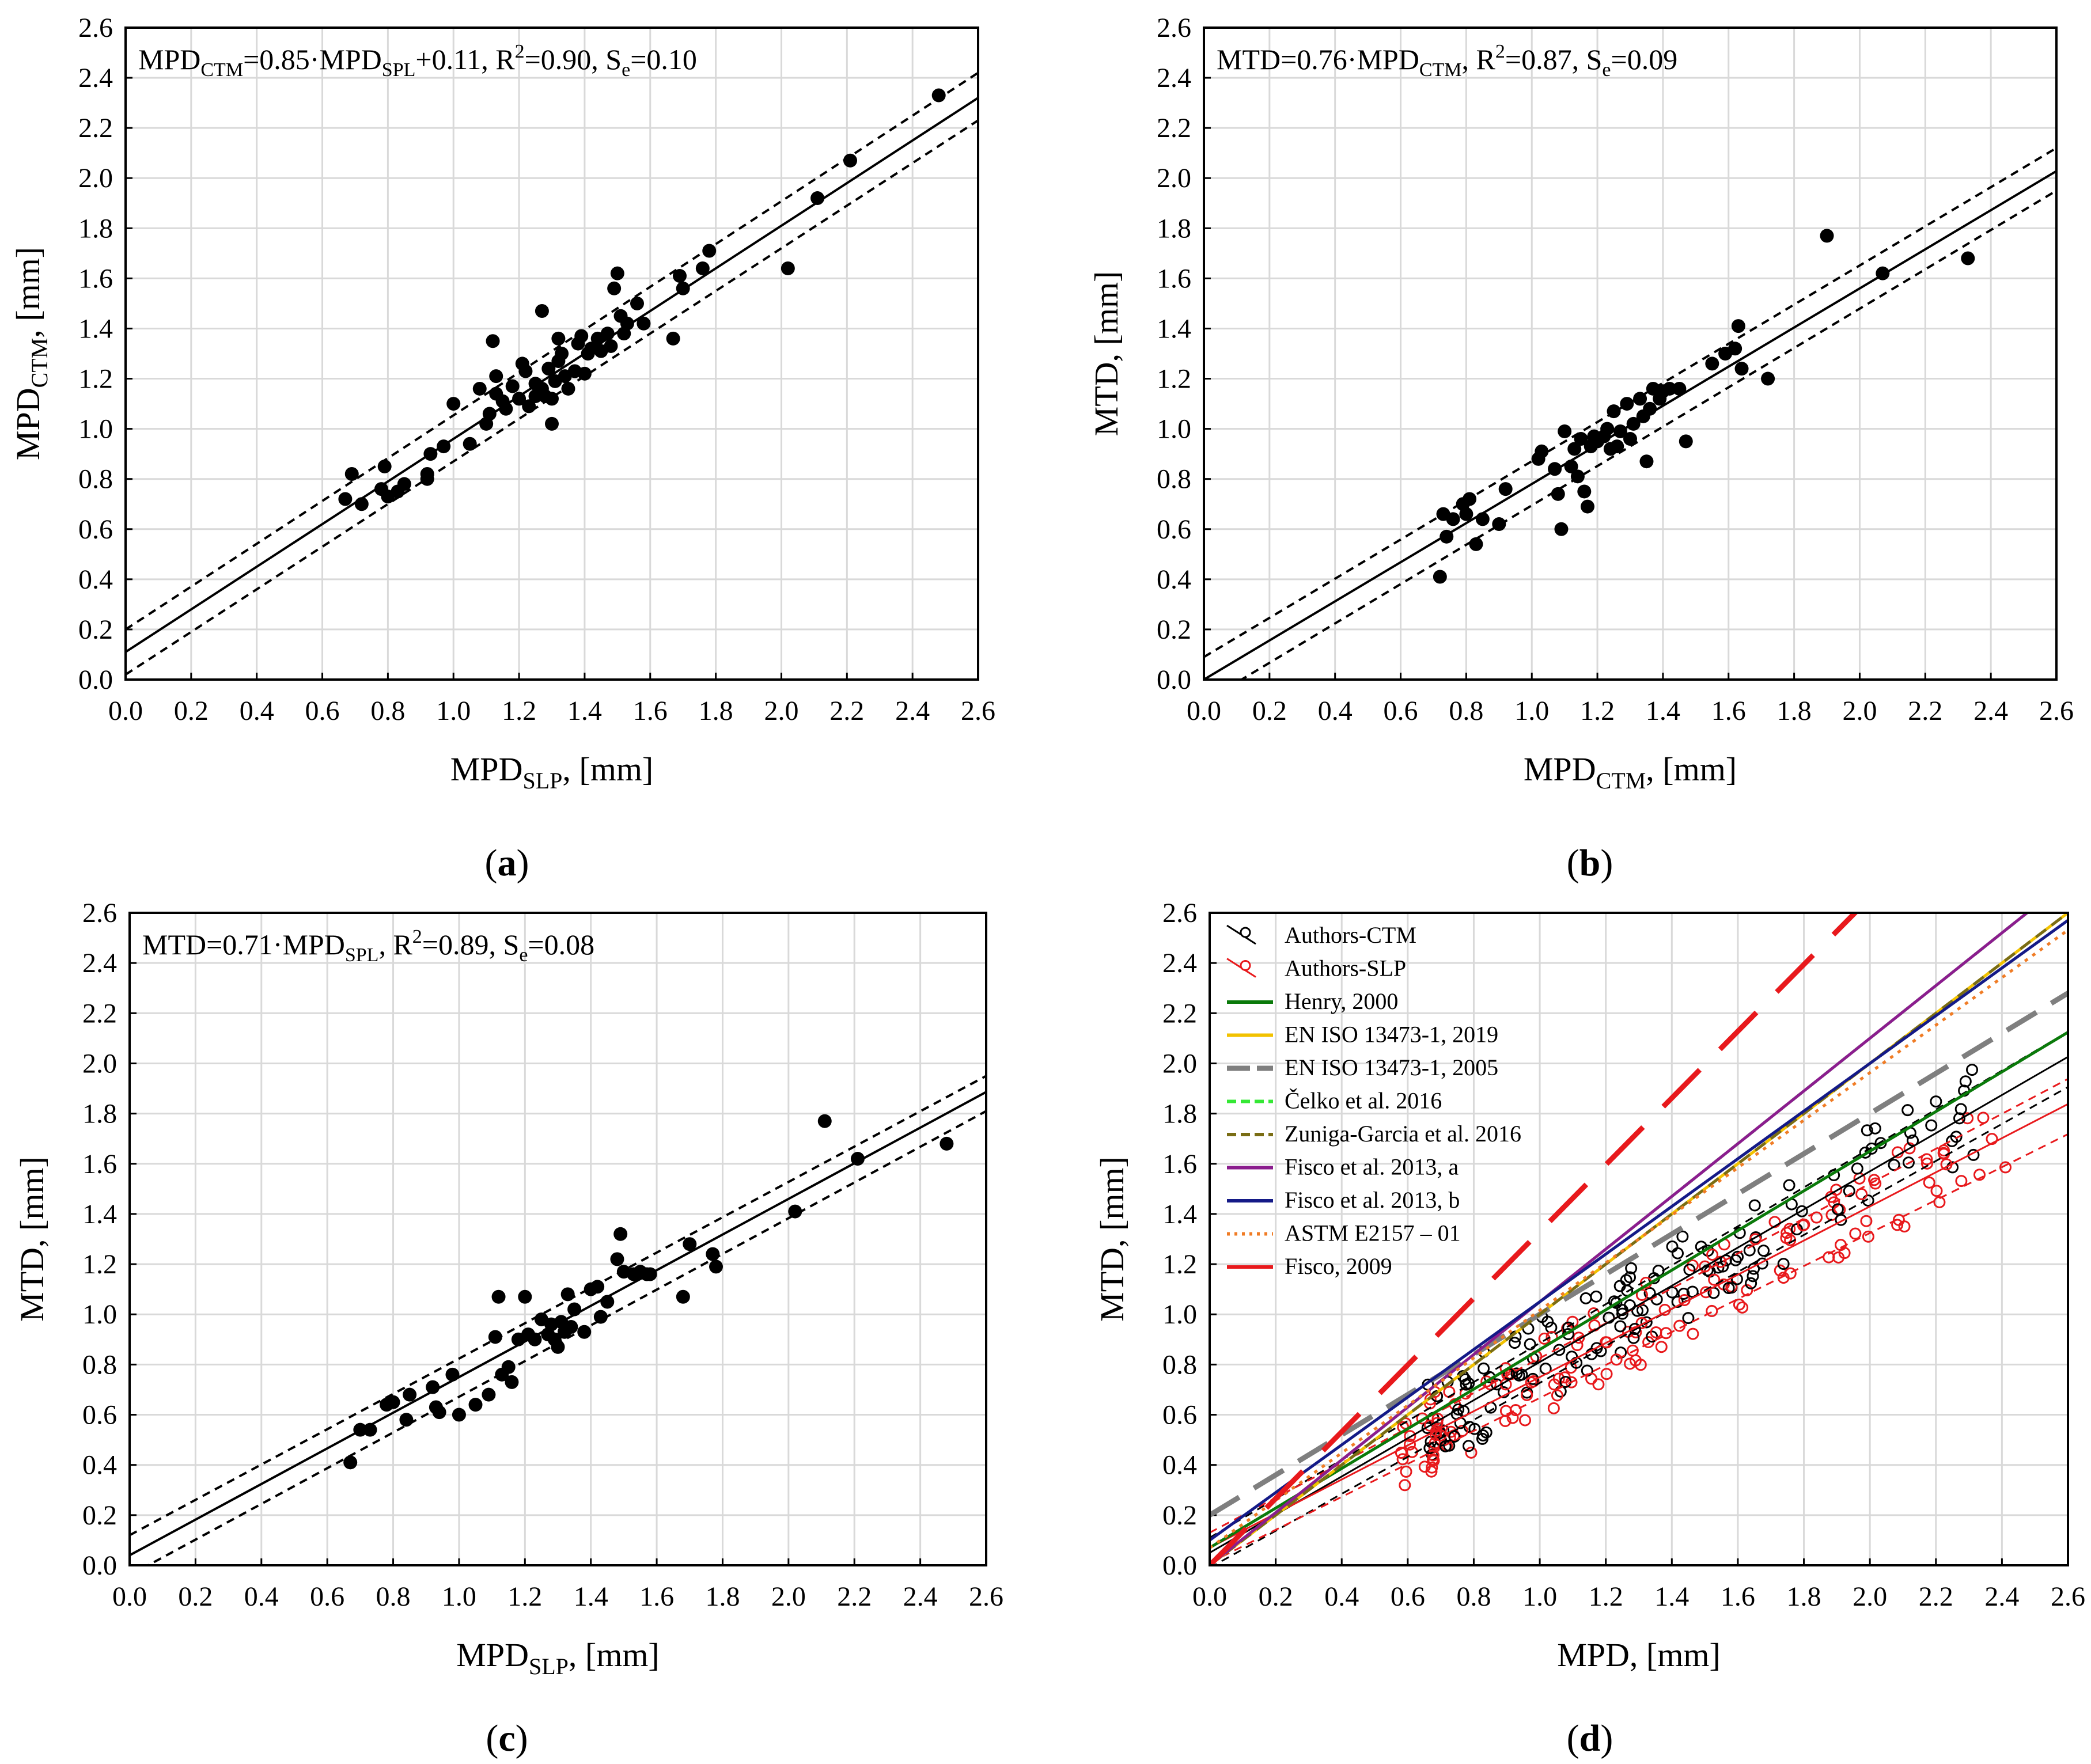  What do you see at coordinates (2057, 711) in the screenshot?
I see `x-tick-label: 2.6` at bounding box center [2057, 711].